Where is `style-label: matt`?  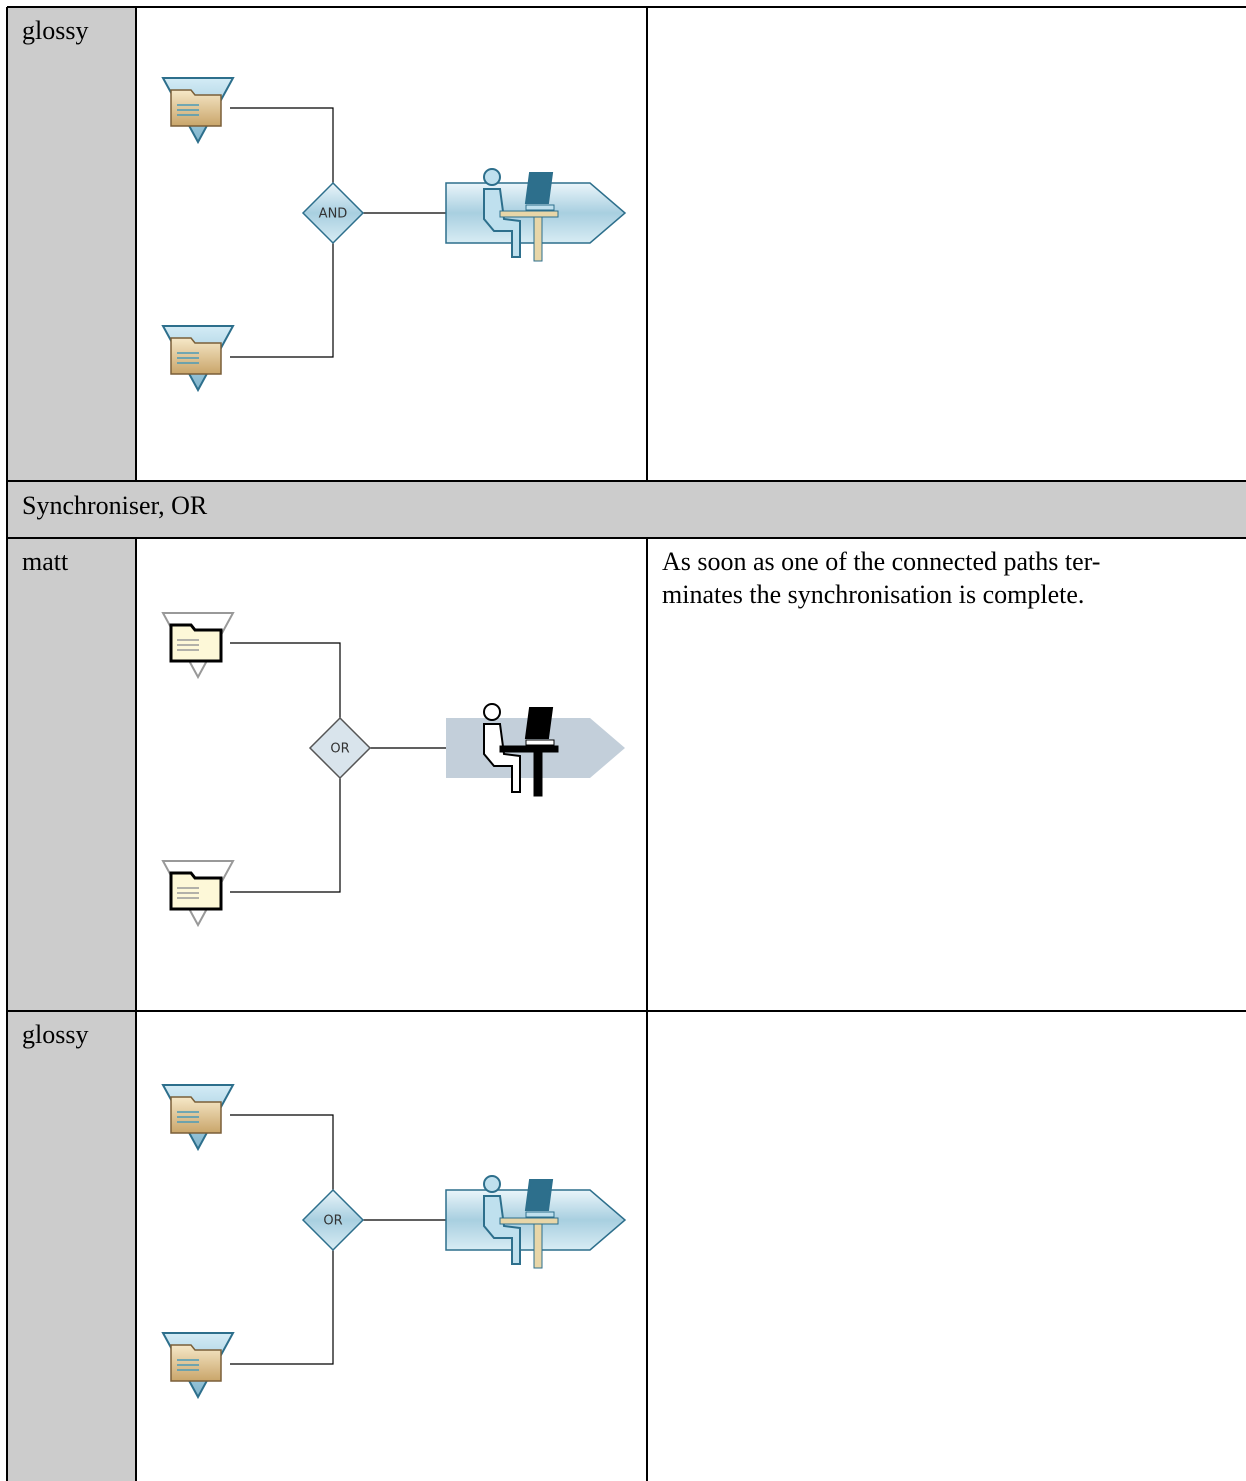
style-label: matt is located at coordinates (45, 561).